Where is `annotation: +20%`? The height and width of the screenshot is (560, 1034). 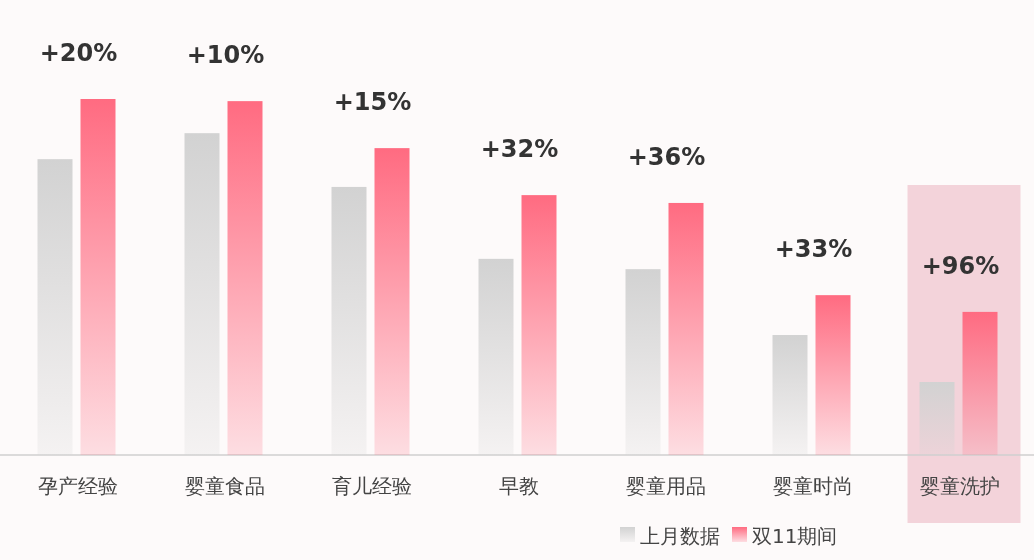 annotation: +20% is located at coordinates (78, 53).